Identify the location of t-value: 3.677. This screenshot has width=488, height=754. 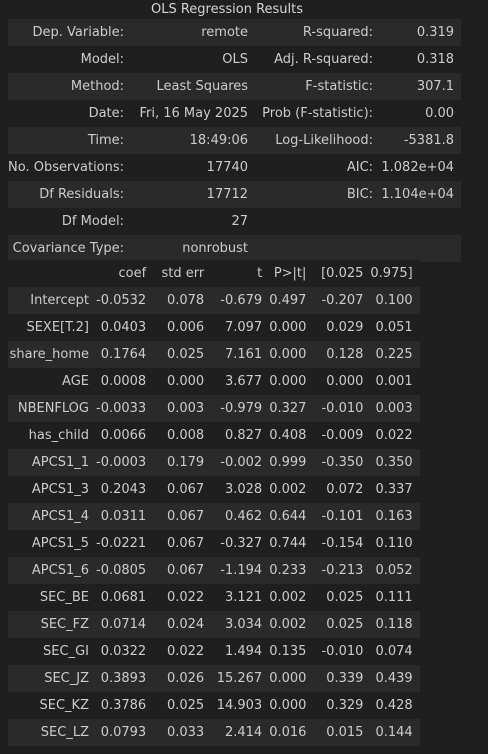
(240, 381).